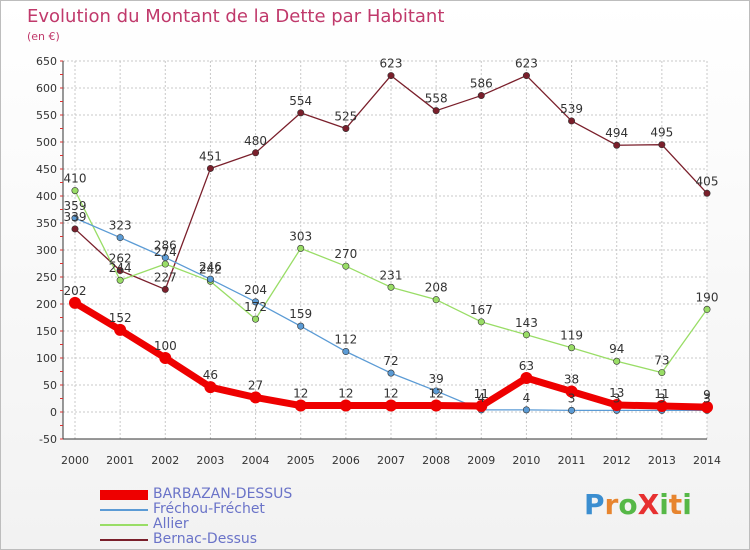 This screenshot has width=750, height=550. Describe the element at coordinates (616, 349) in the screenshot. I see `data-label-allier: 94` at that location.